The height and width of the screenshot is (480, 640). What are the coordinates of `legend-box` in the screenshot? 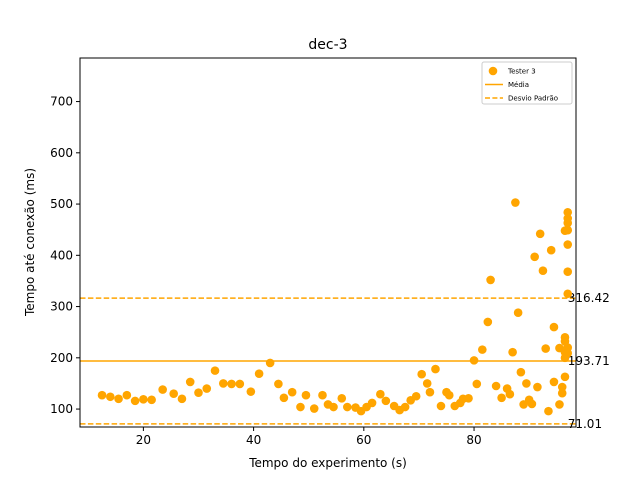 It's located at (527, 83).